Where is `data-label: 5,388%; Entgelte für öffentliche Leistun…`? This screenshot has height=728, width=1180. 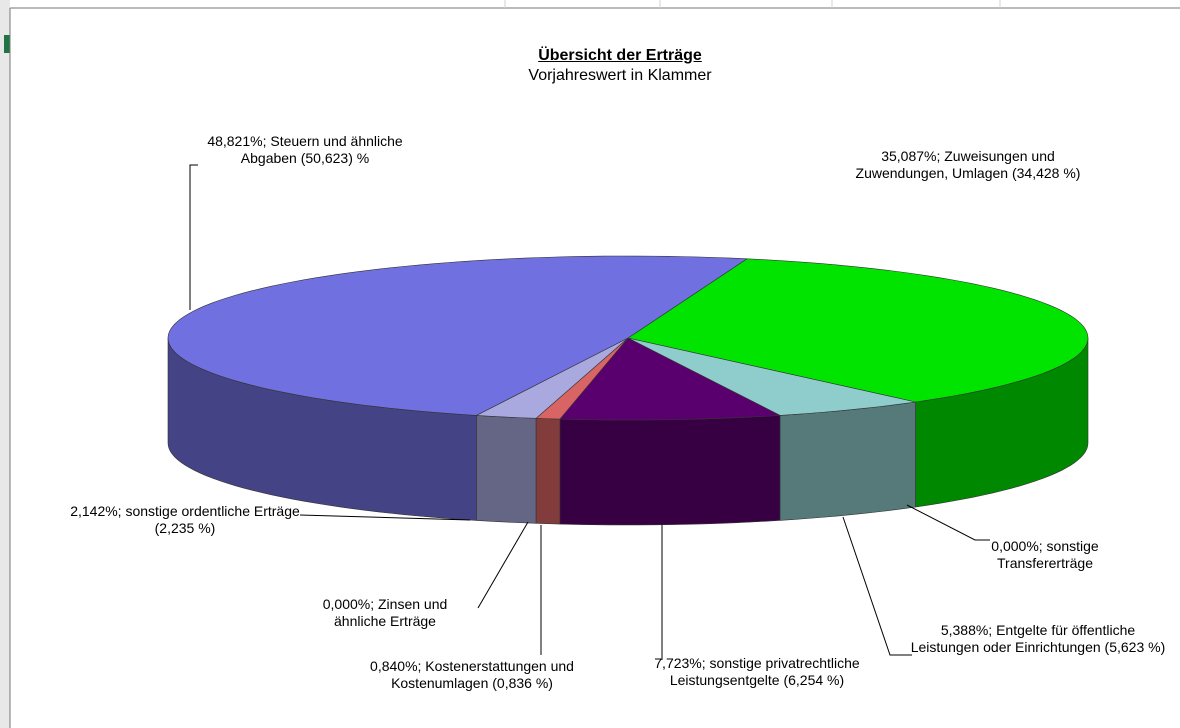 data-label: 5,388%; Entgelte für öffentliche Leistun… is located at coordinates (1038, 638).